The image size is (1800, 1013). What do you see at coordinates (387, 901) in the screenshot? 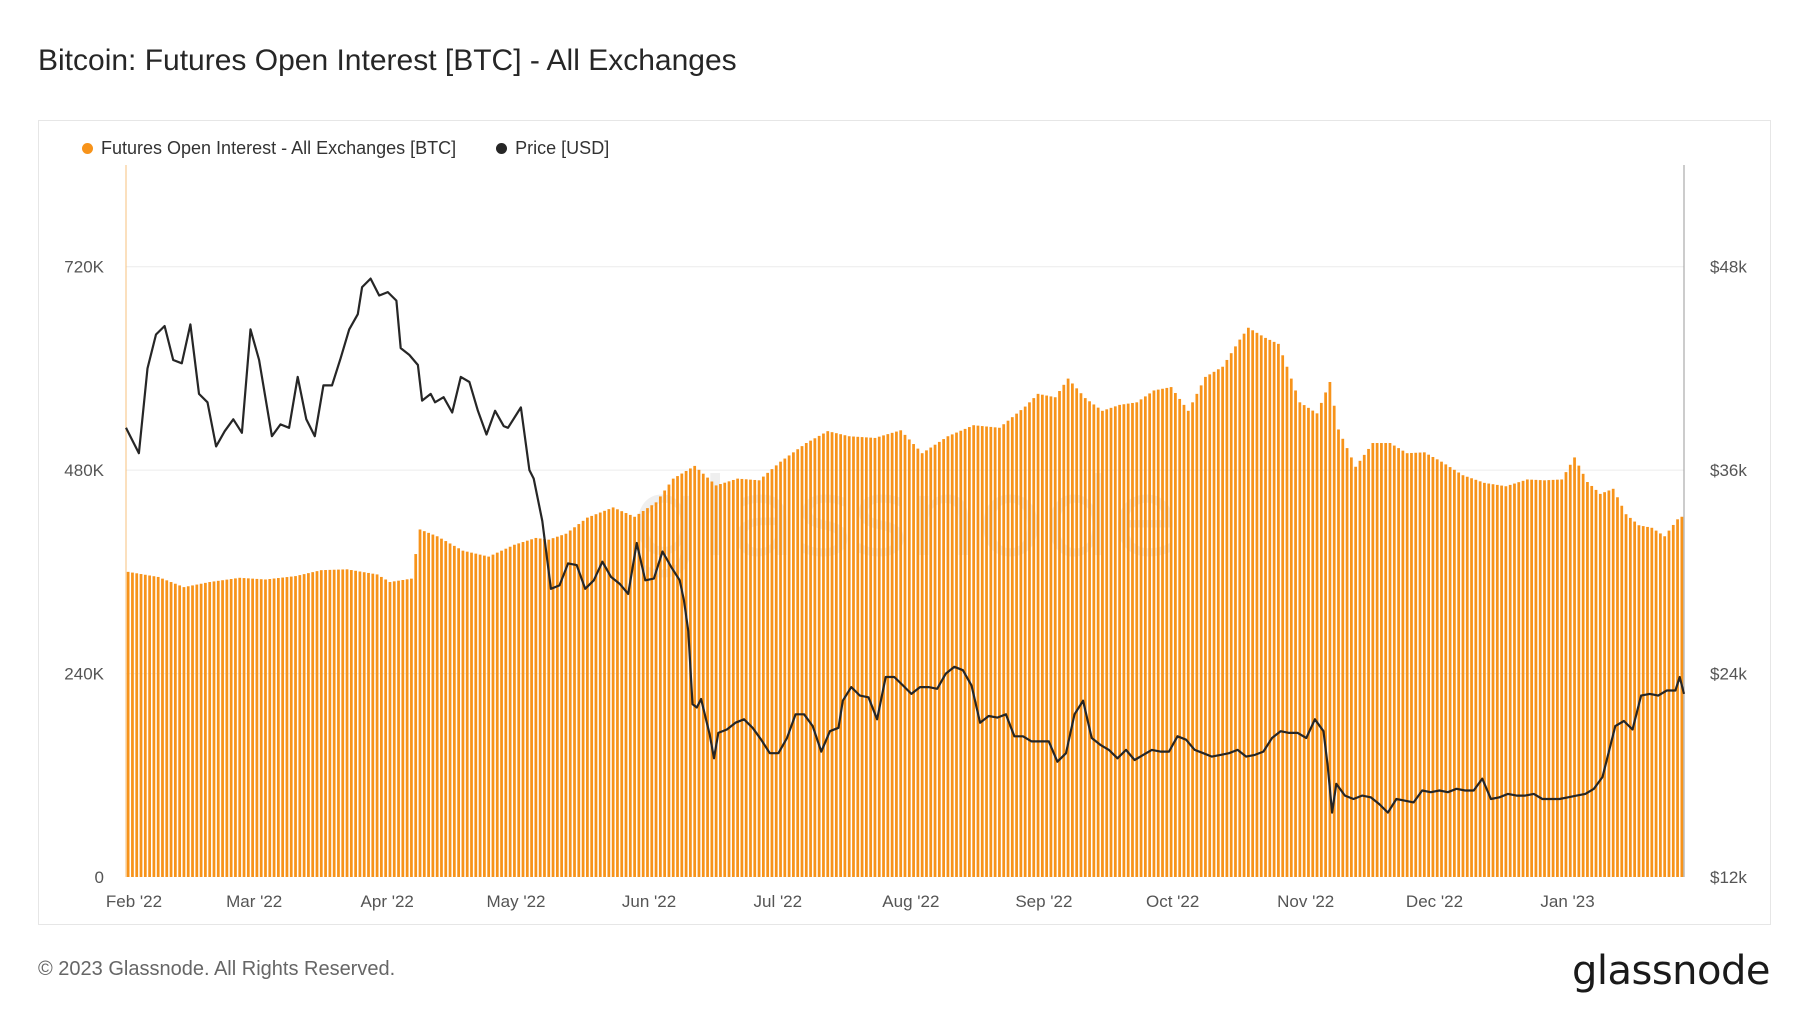
I see `x-tick-label: Apr '22` at bounding box center [387, 901].